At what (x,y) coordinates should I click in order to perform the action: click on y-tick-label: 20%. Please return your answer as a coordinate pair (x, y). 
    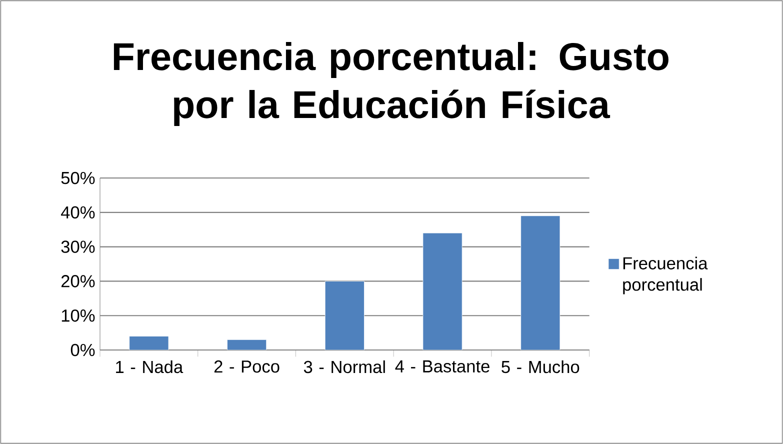
    Looking at the image, I should click on (78, 281).